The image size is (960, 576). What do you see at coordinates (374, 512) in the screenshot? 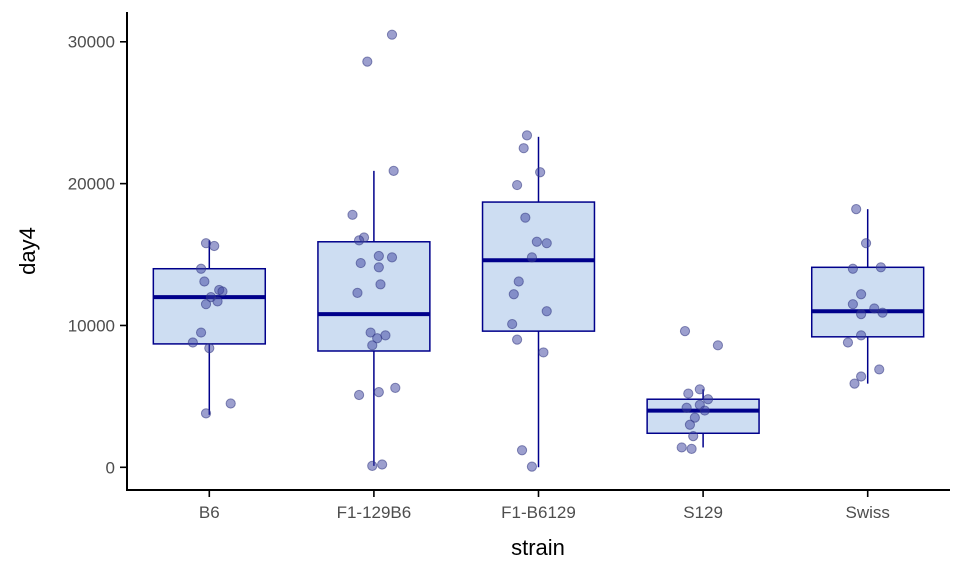
I see `x-tick-label-F1-129B6: F1-129B6` at bounding box center [374, 512].